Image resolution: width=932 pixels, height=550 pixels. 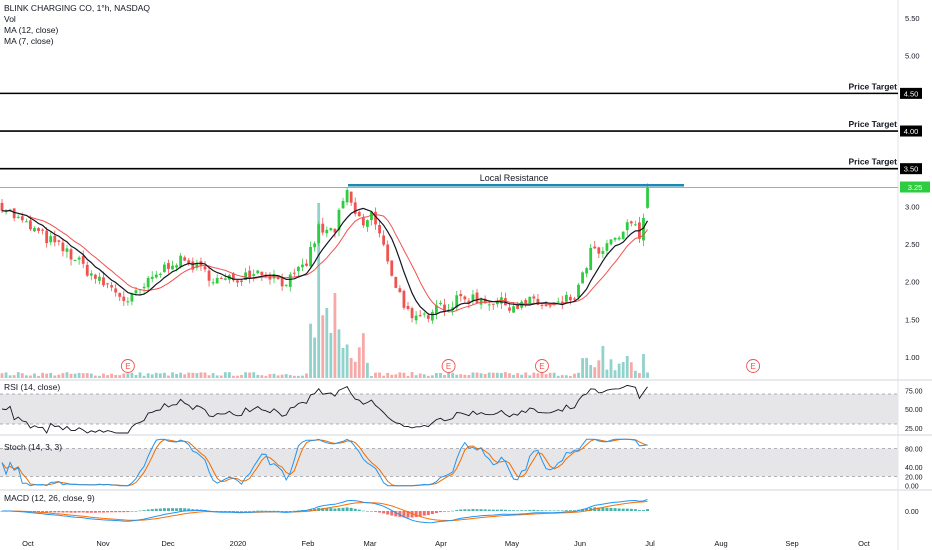 I want to click on legend-ma12: MA (12, close), so click(x=31, y=30).